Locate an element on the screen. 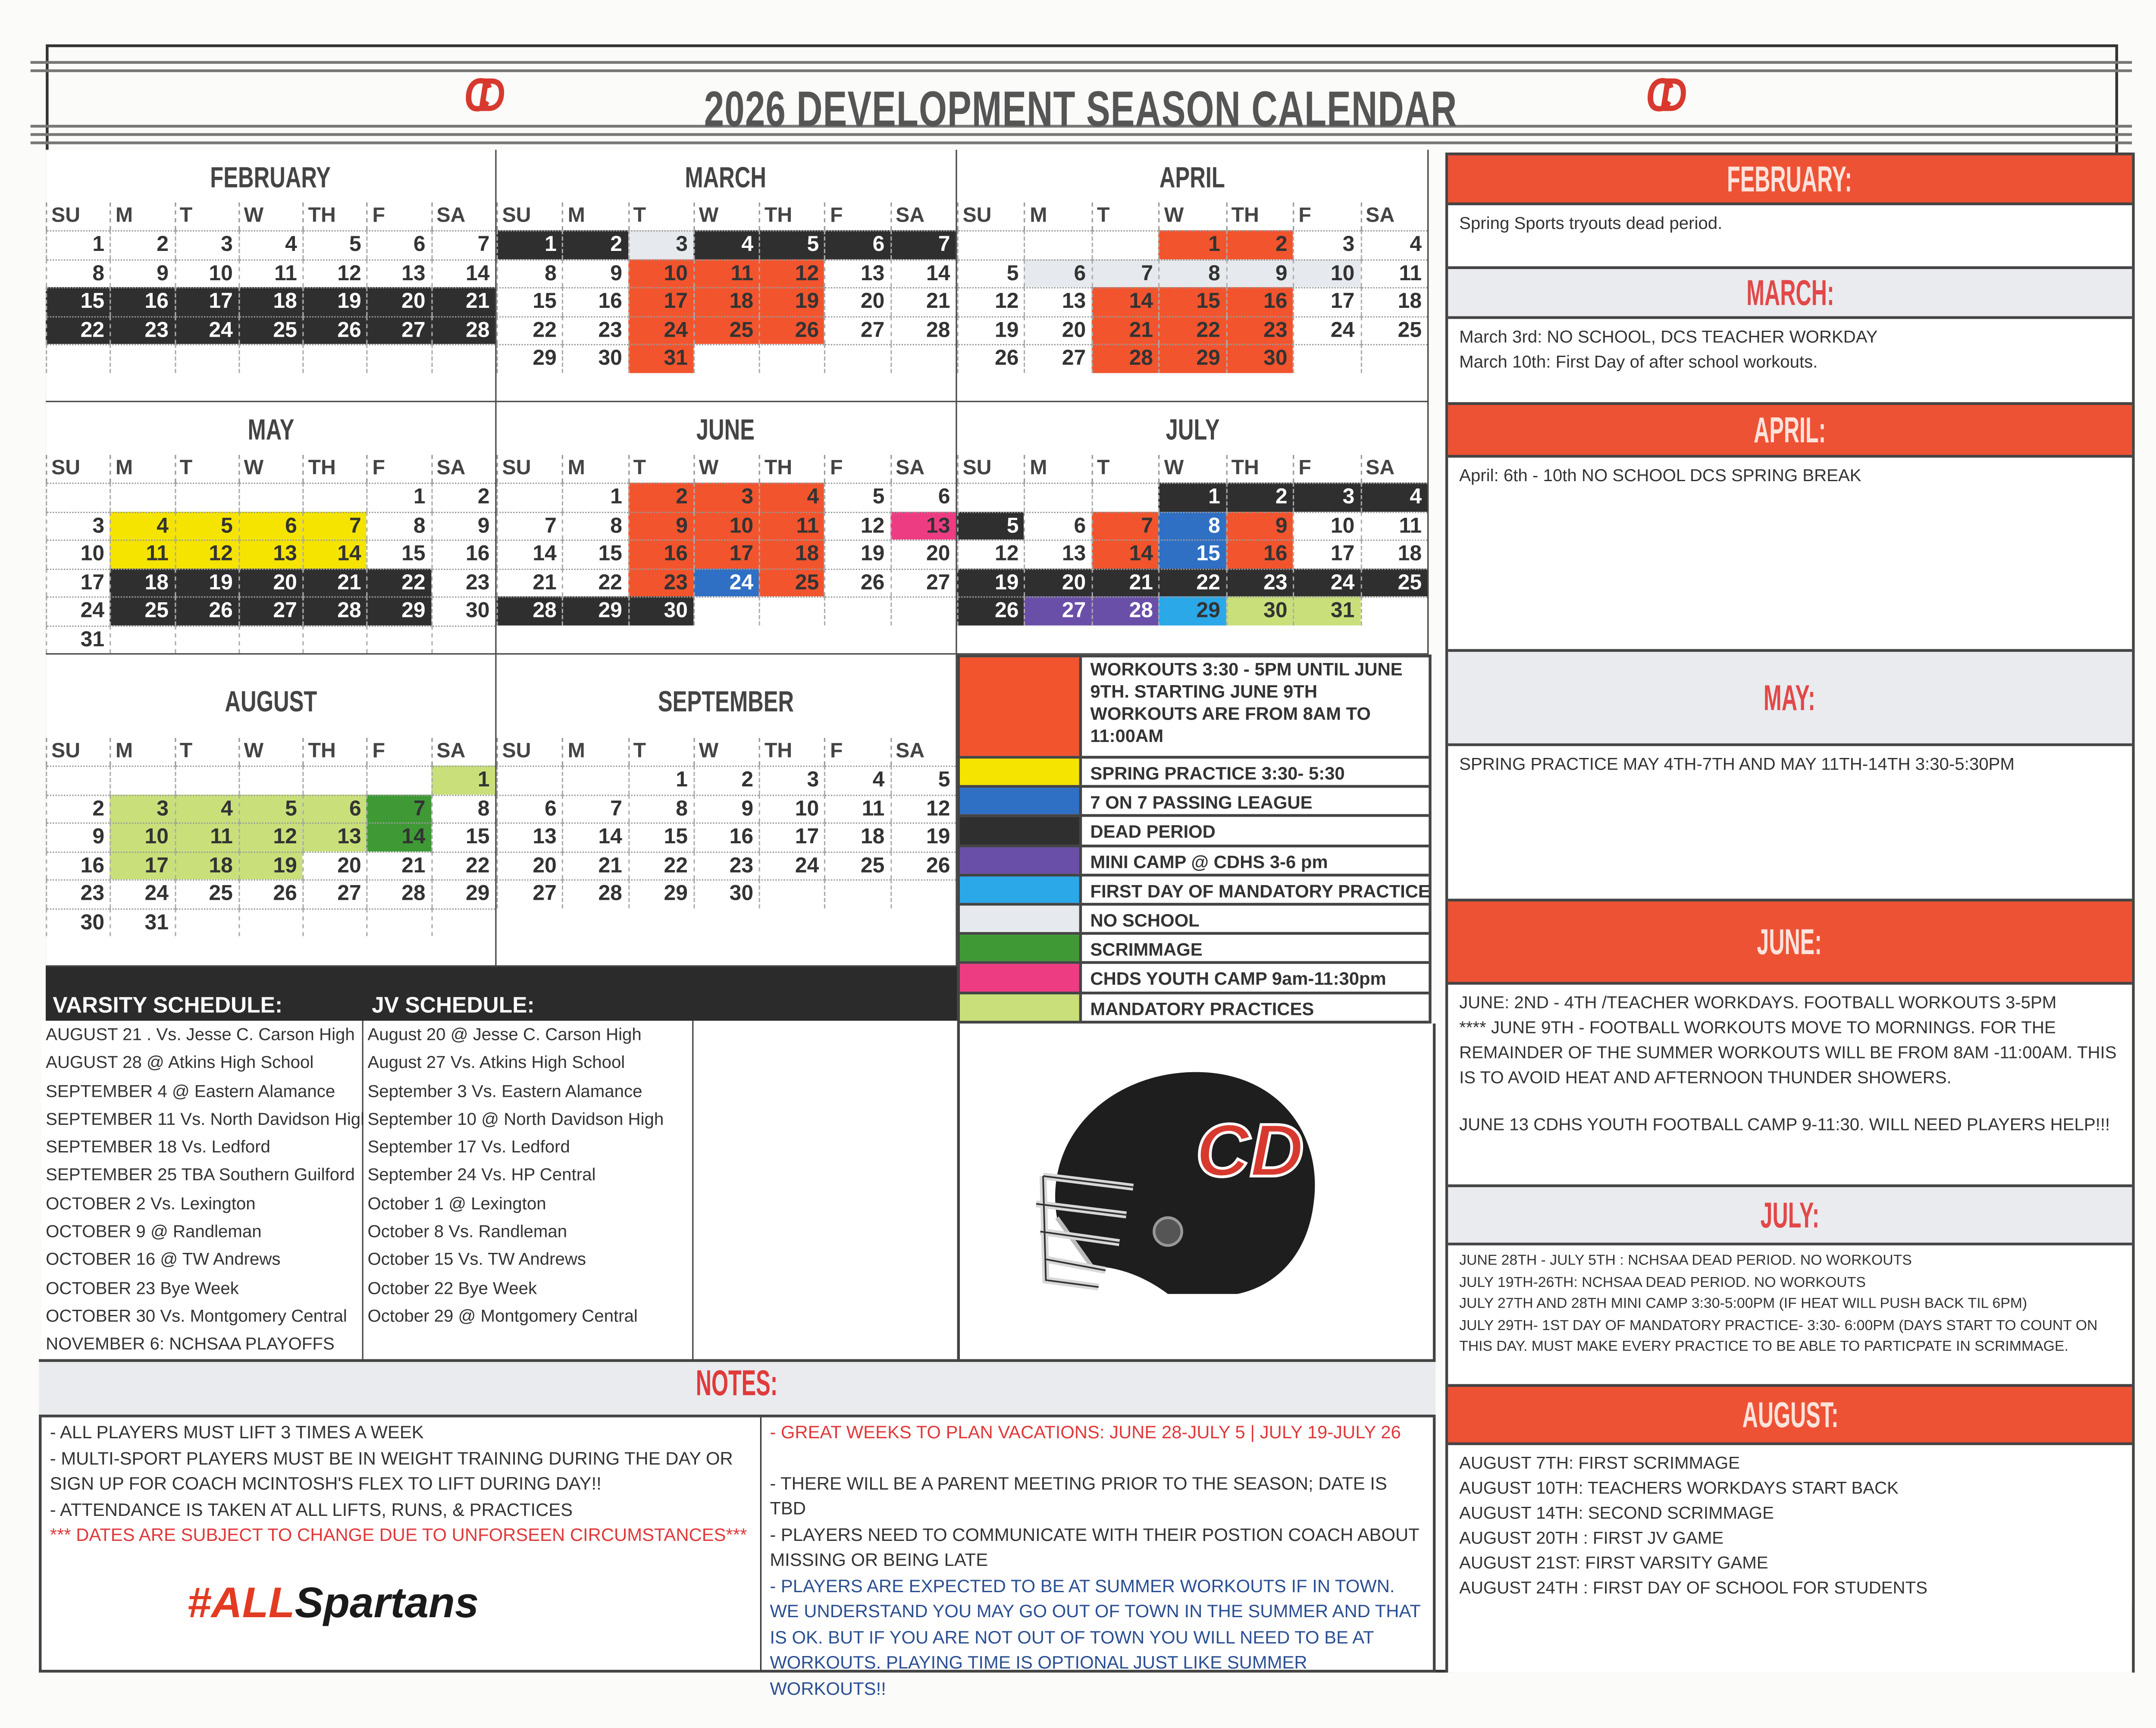 The height and width of the screenshot is (1728, 2156). day-cell: 27 is located at coordinates (1058, 358).